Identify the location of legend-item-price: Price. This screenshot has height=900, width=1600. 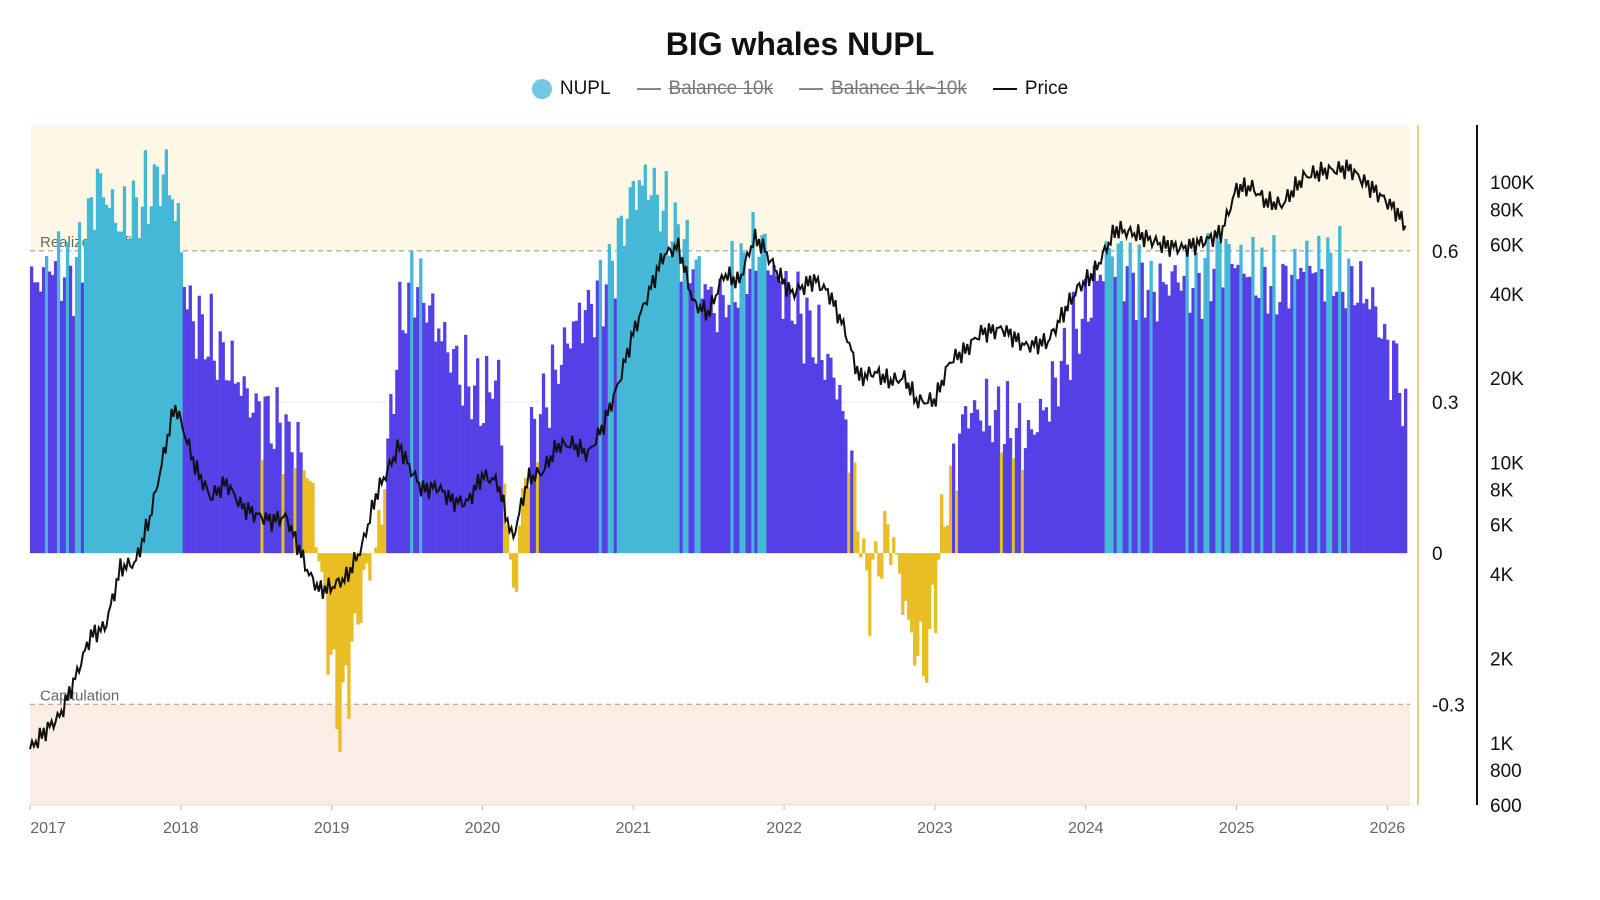
(1030, 89).